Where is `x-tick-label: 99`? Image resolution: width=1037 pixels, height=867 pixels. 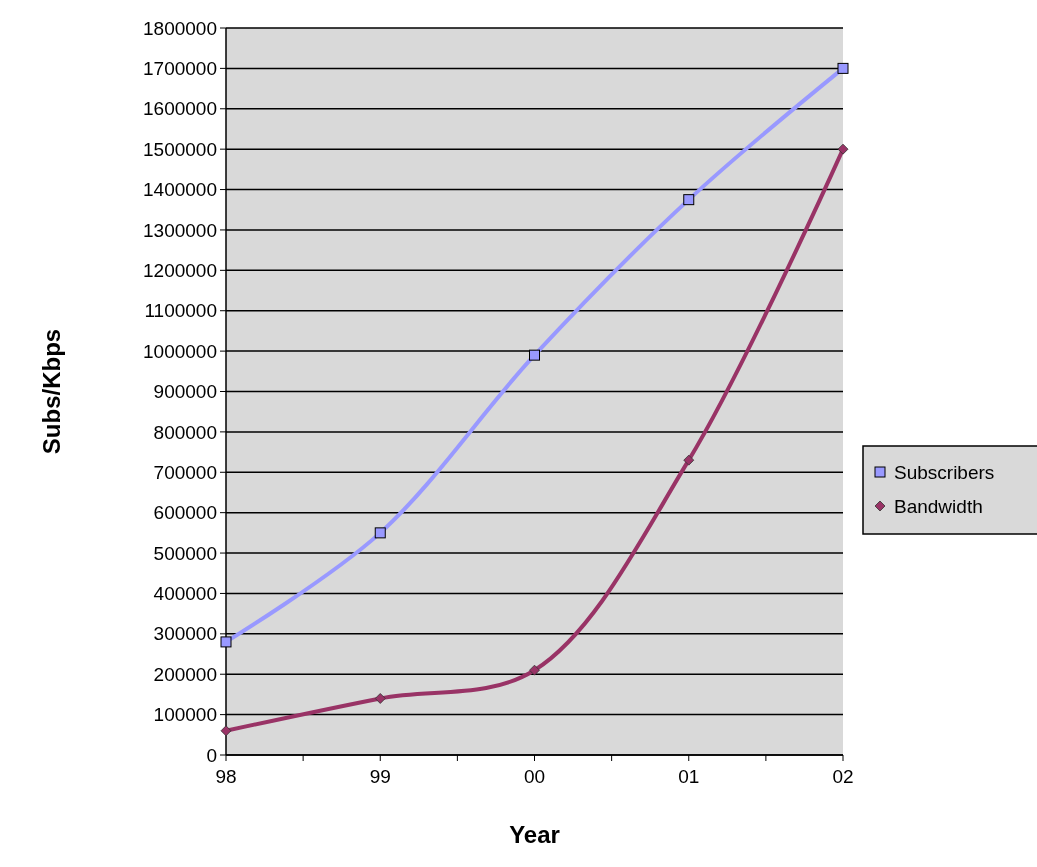
x-tick-label: 99 is located at coordinates (380, 776).